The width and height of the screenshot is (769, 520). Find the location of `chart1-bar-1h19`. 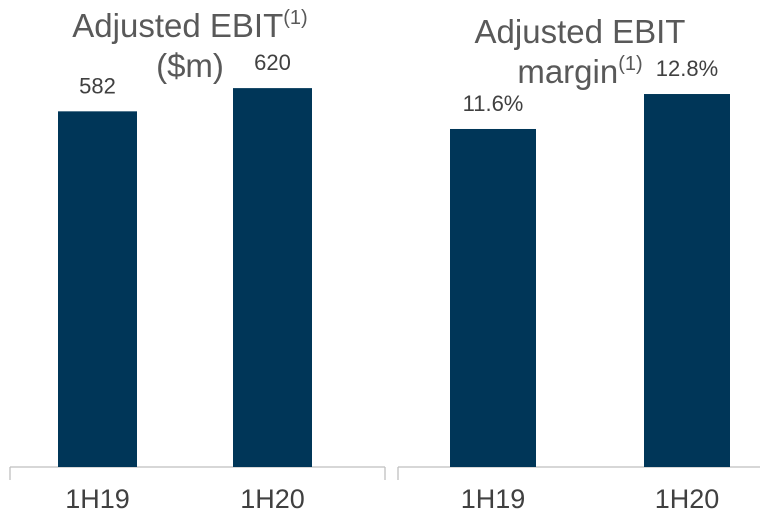

chart1-bar-1h19 is located at coordinates (97, 289).